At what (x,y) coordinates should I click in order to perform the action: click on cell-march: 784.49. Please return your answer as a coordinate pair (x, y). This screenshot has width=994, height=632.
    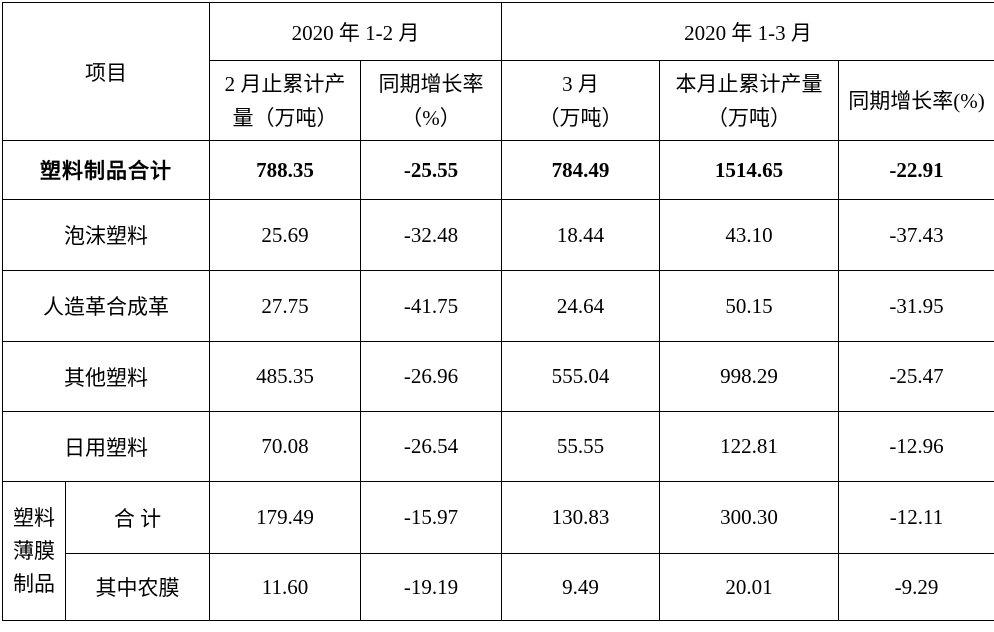
    Looking at the image, I should click on (580, 170).